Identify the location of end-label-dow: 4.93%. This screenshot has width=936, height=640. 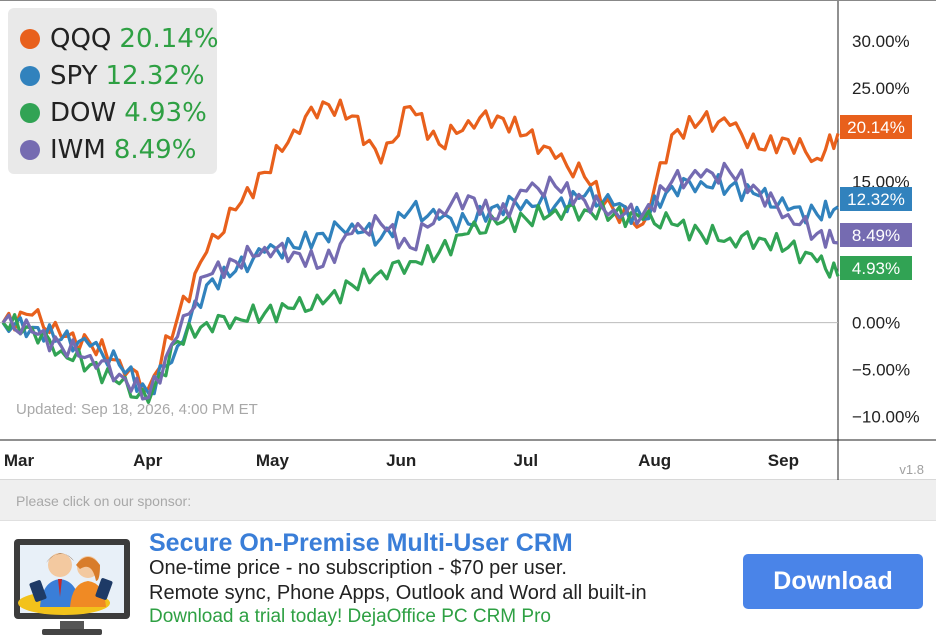
(876, 268).